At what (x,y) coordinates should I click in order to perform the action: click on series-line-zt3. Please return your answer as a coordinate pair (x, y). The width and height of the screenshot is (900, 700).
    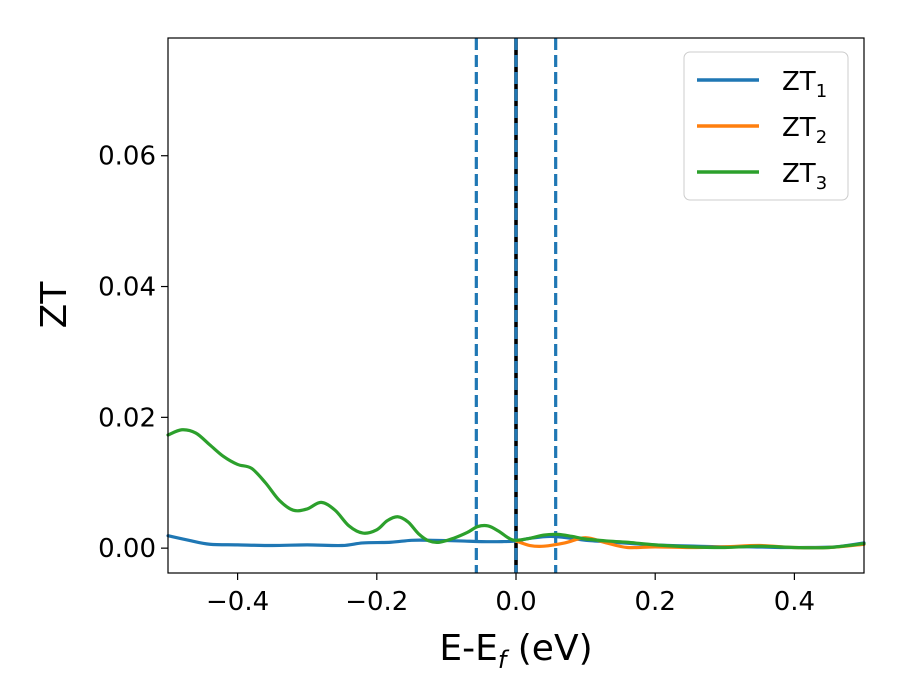
    Looking at the image, I should click on (516, 489).